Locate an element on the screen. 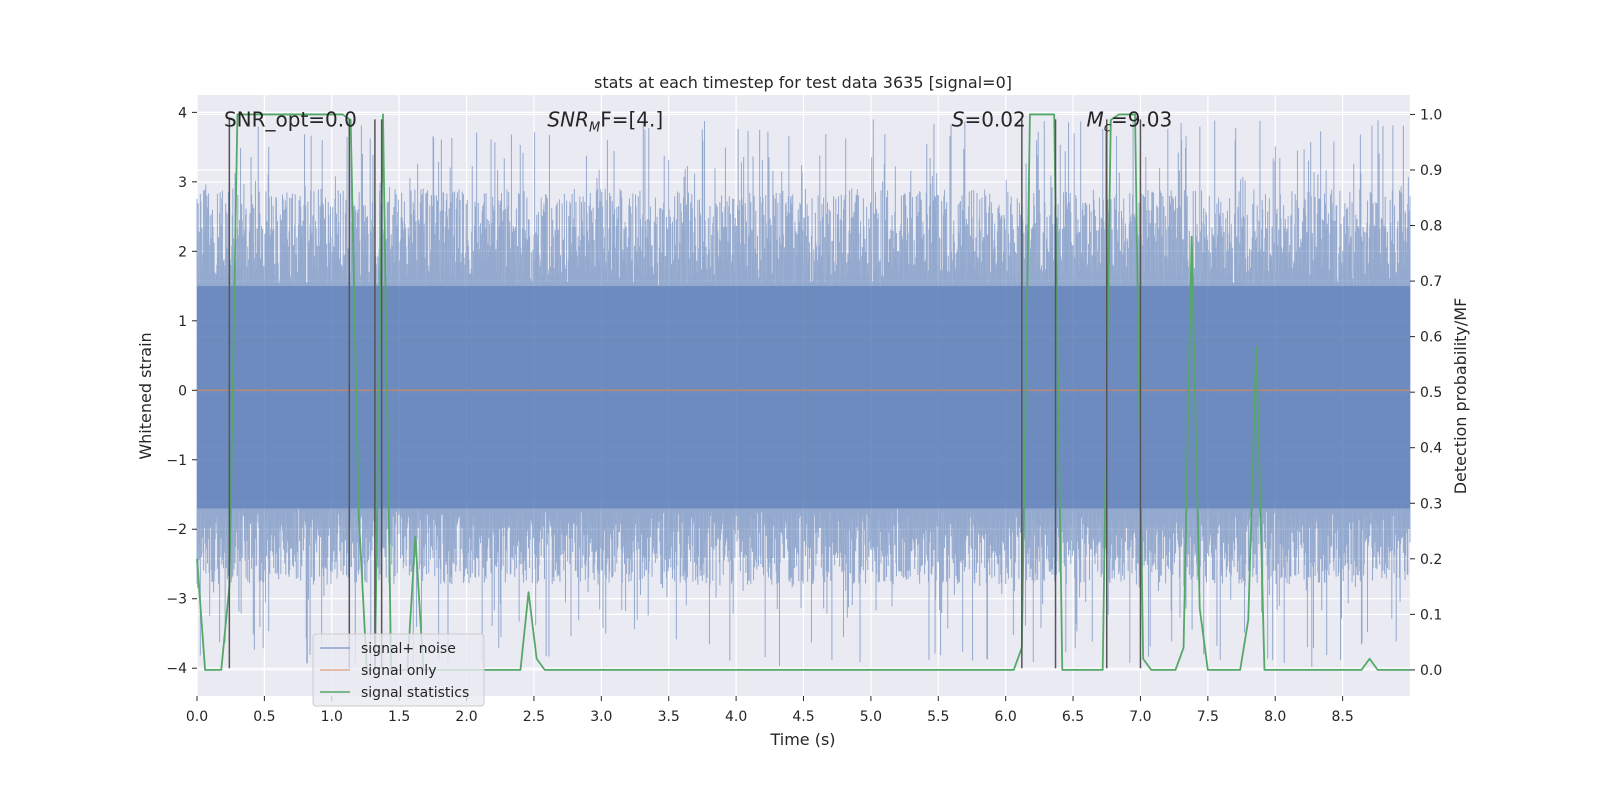  x-tick-label: 6.5 is located at coordinates (1073, 717).